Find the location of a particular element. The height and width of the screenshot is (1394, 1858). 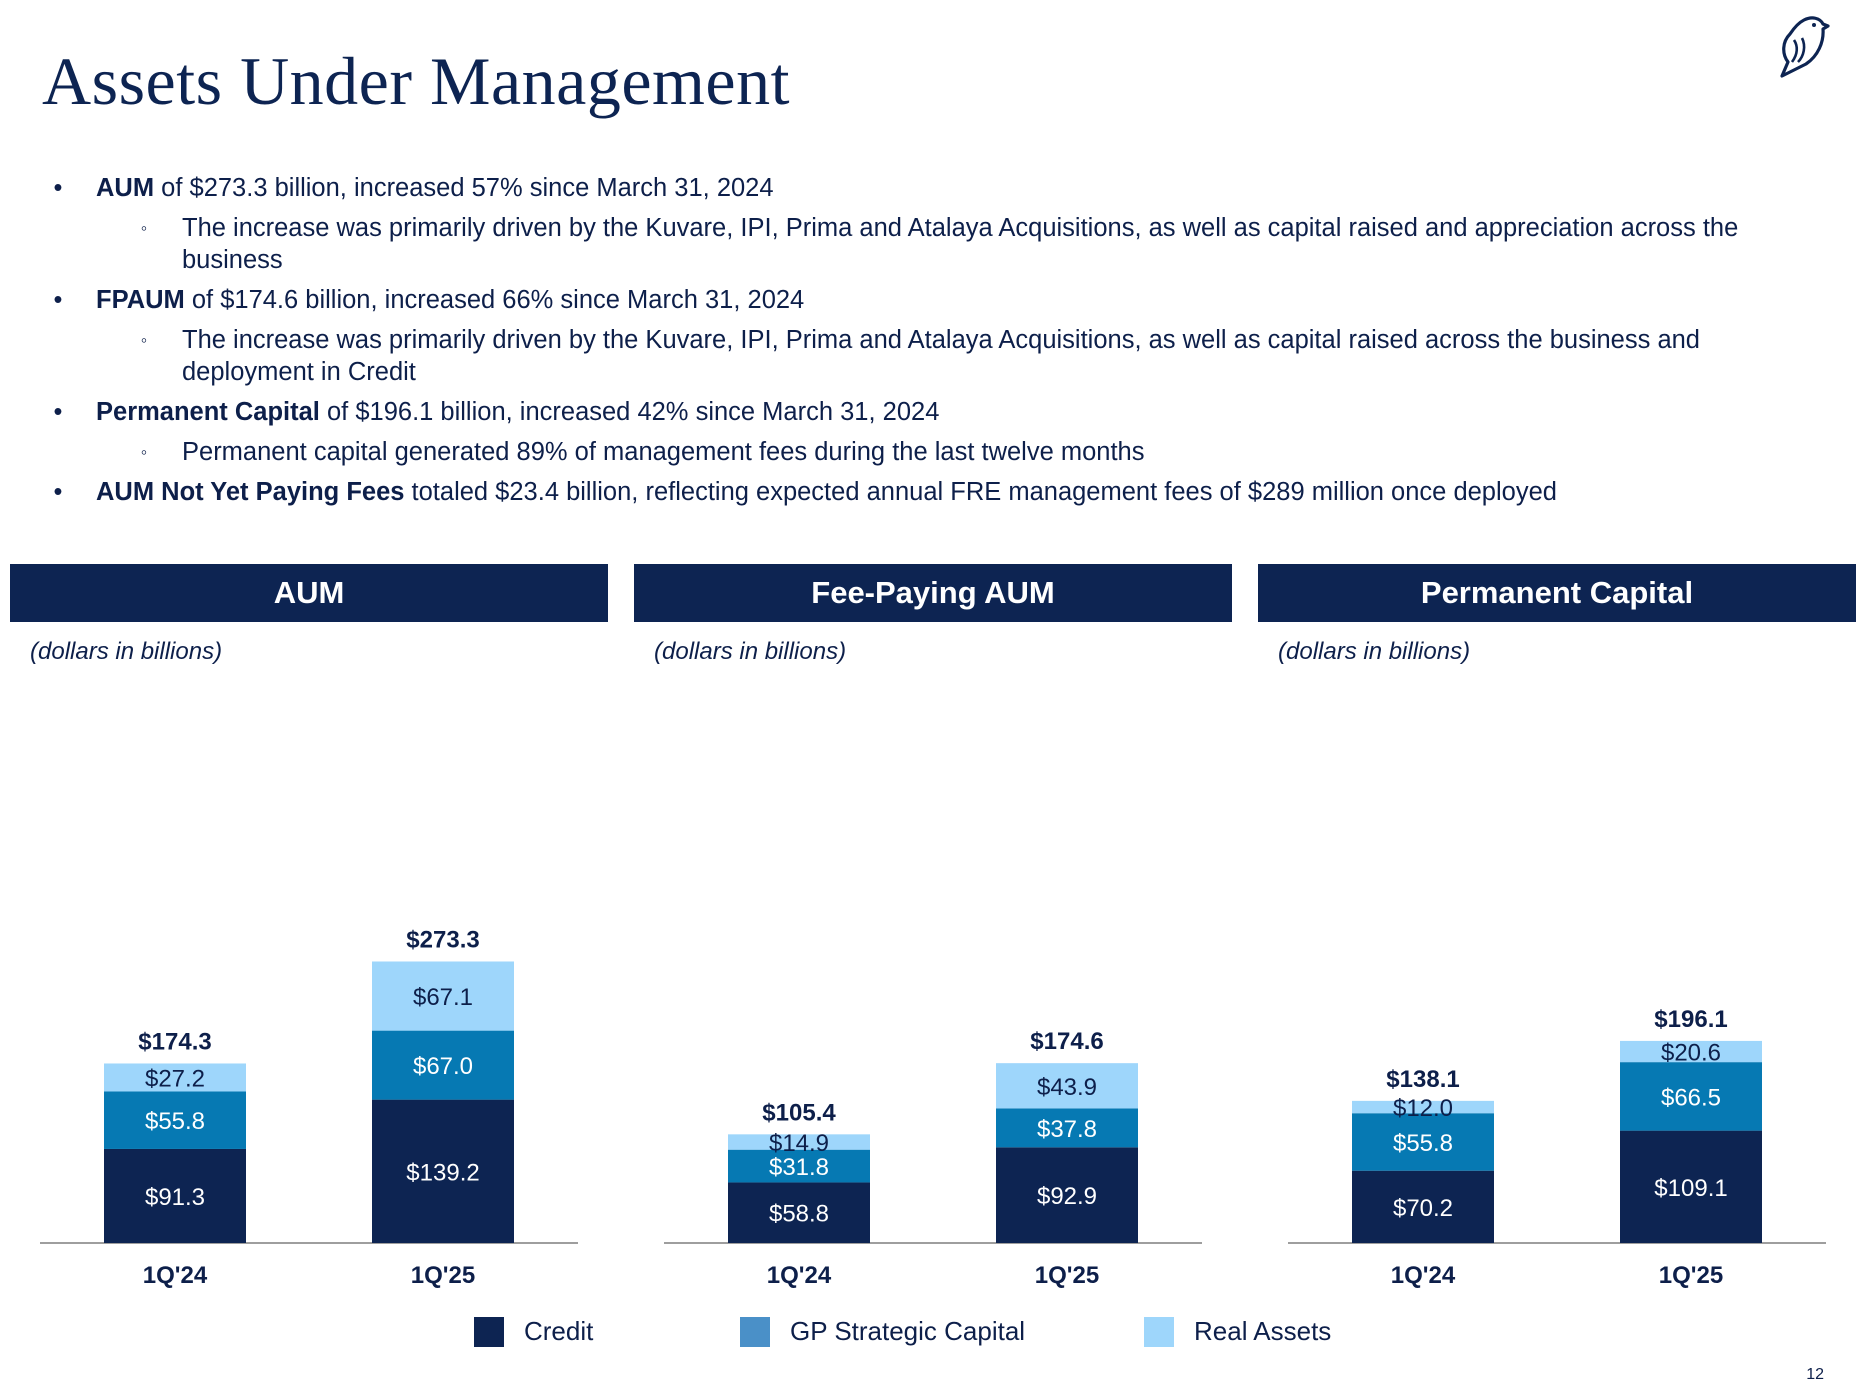

bullet-bold: AUM Not Yet Paying Fees is located at coordinates (250, 492).